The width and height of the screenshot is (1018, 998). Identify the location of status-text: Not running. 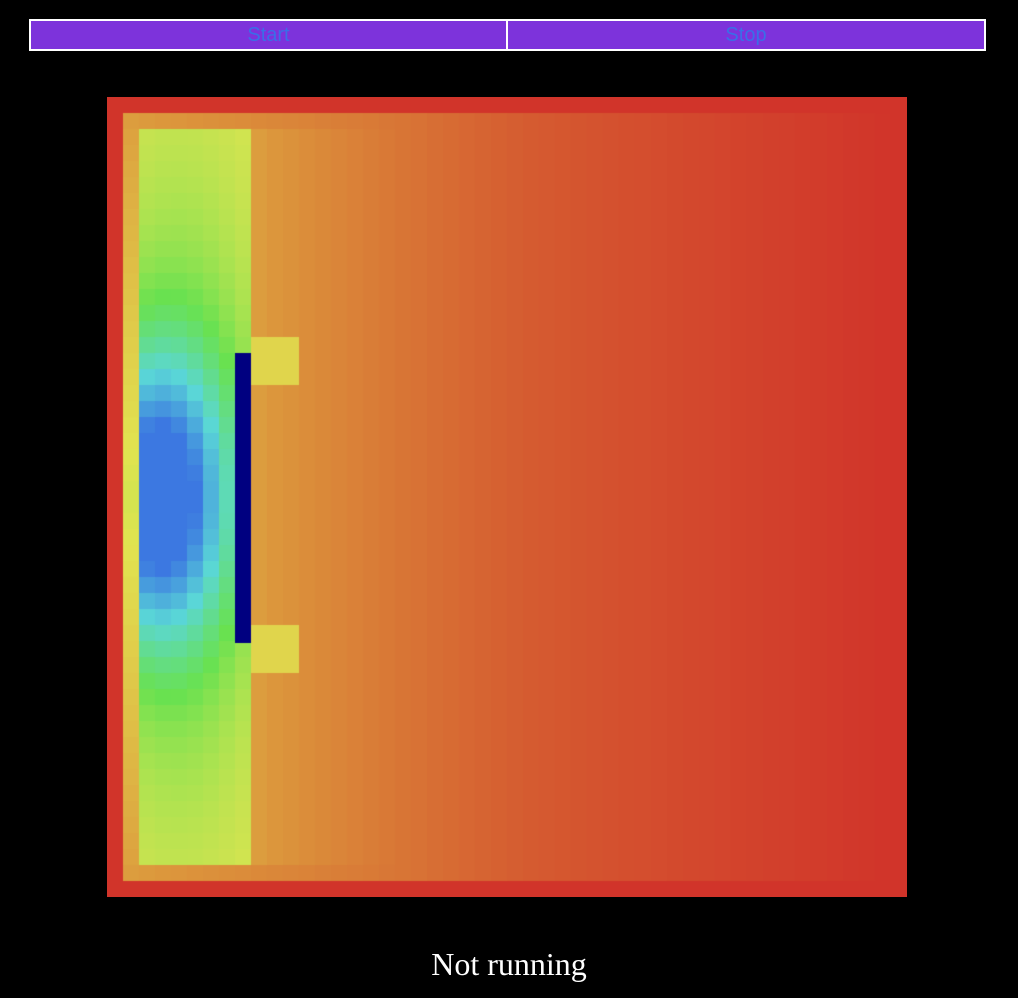
(509, 964).